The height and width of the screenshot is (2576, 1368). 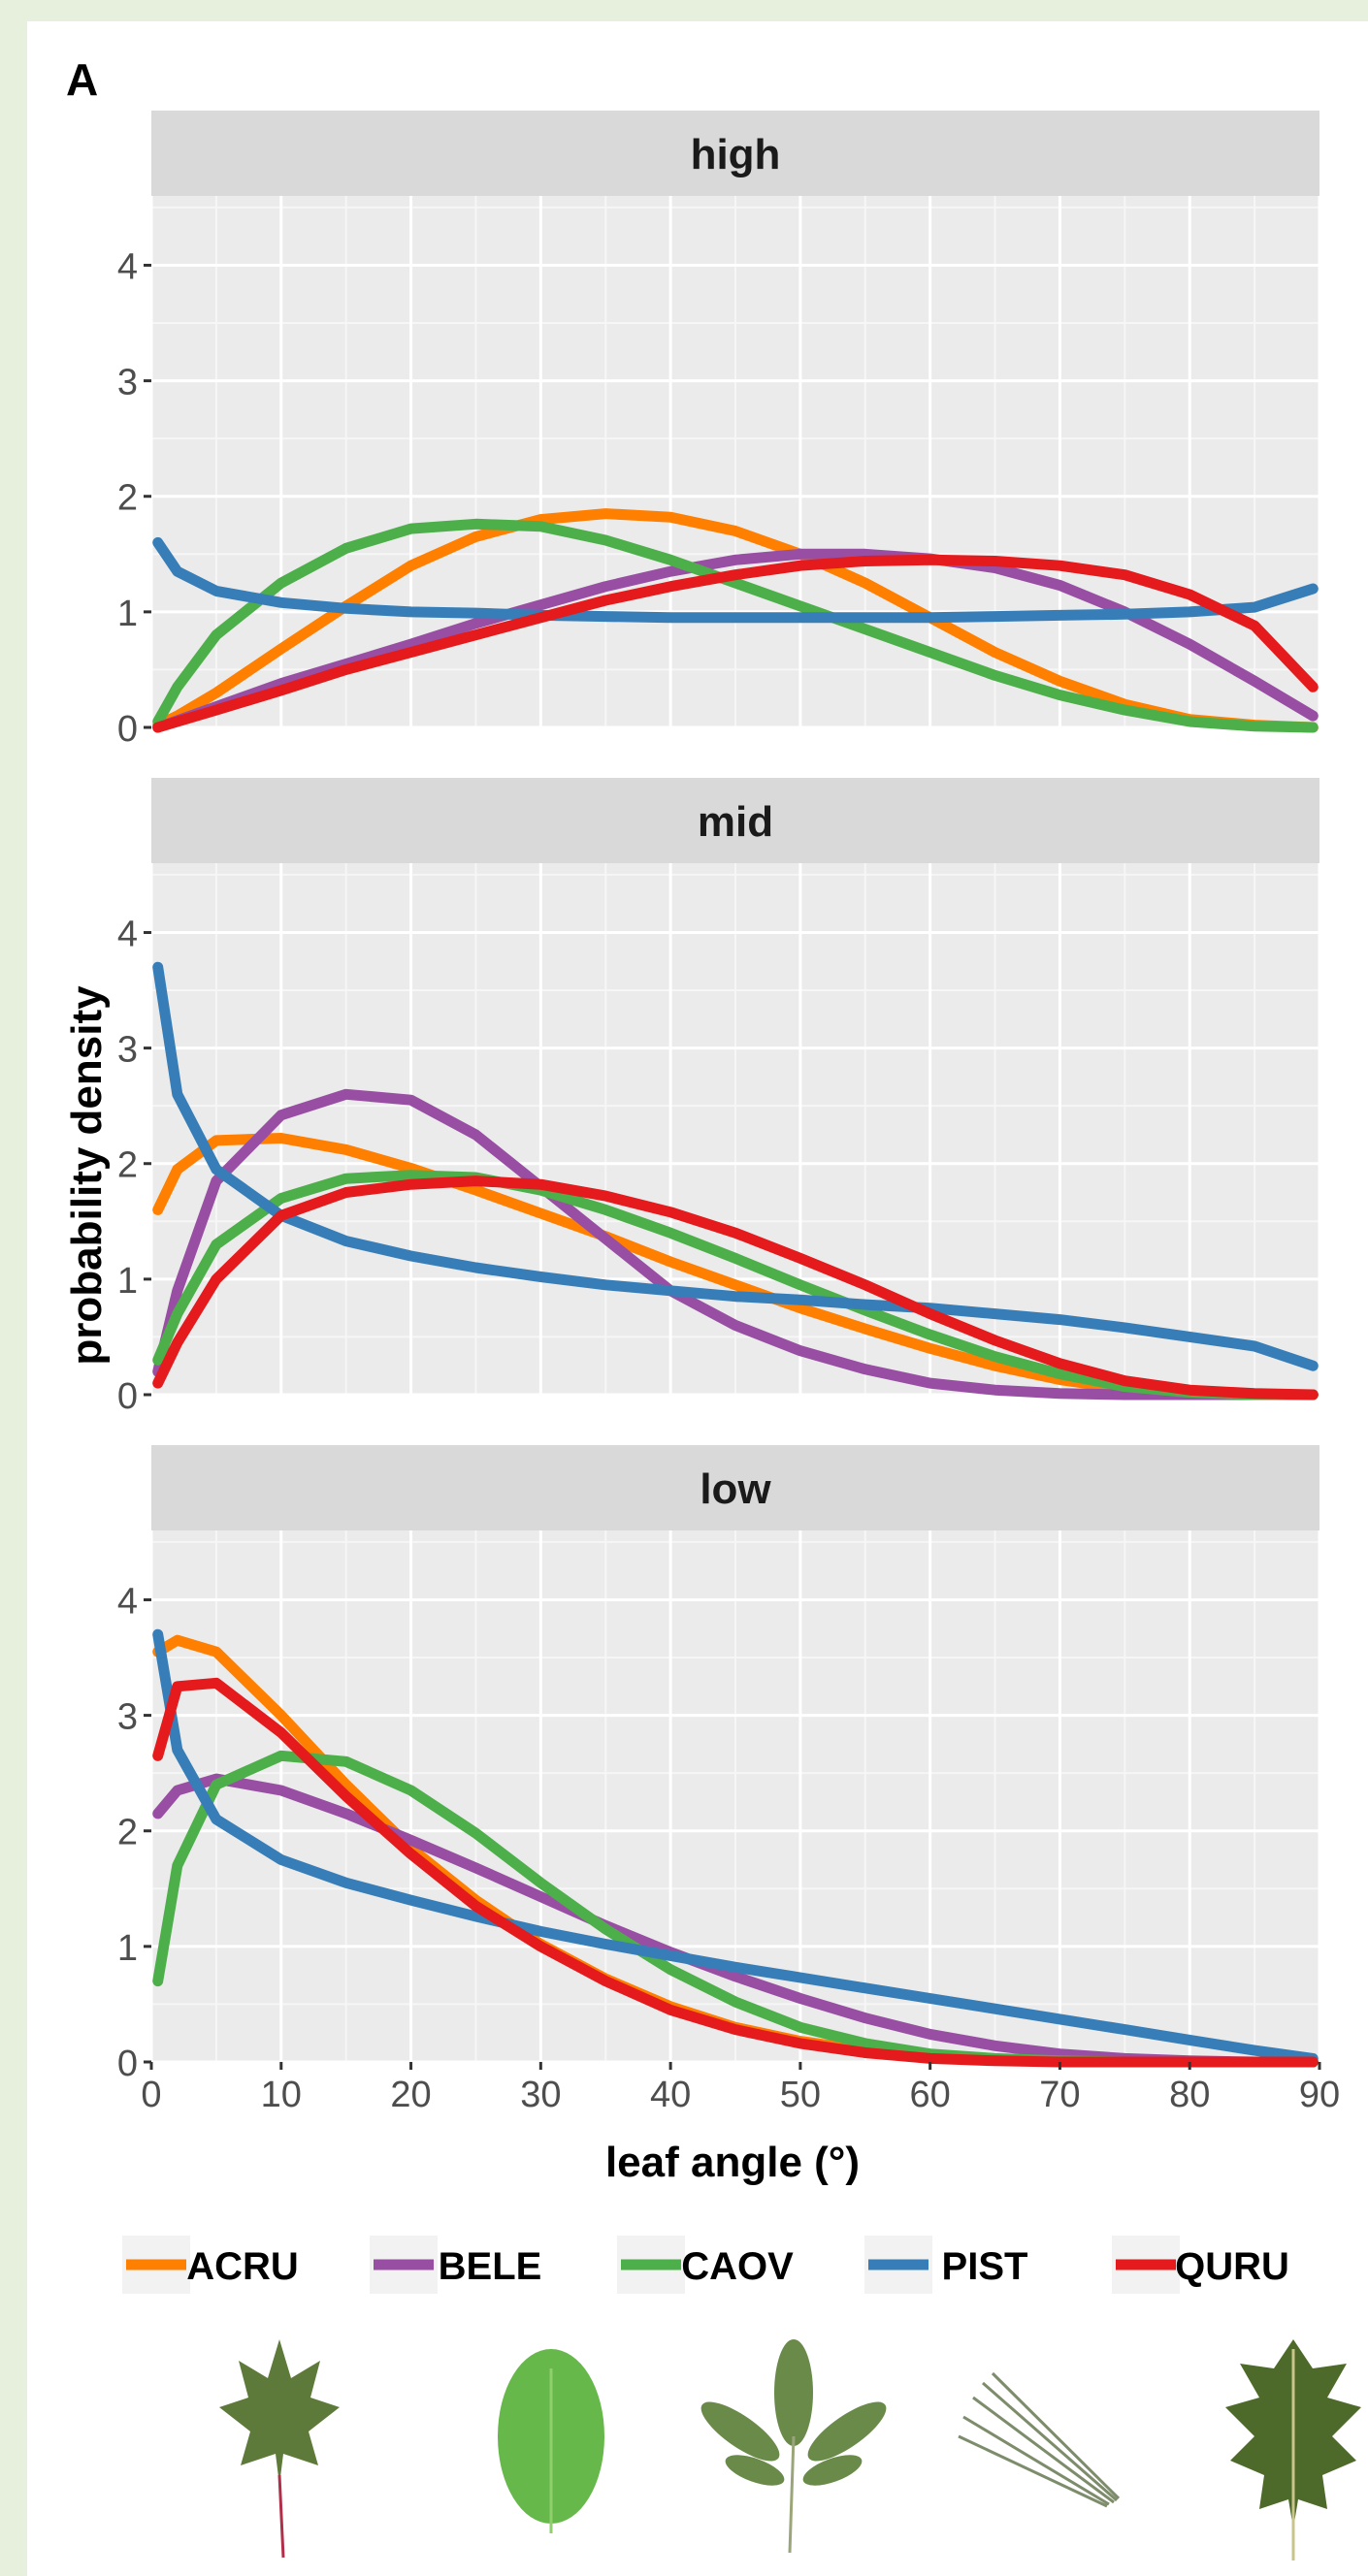 What do you see at coordinates (551, 2441) in the screenshot?
I see `birch-leaf-icon` at bounding box center [551, 2441].